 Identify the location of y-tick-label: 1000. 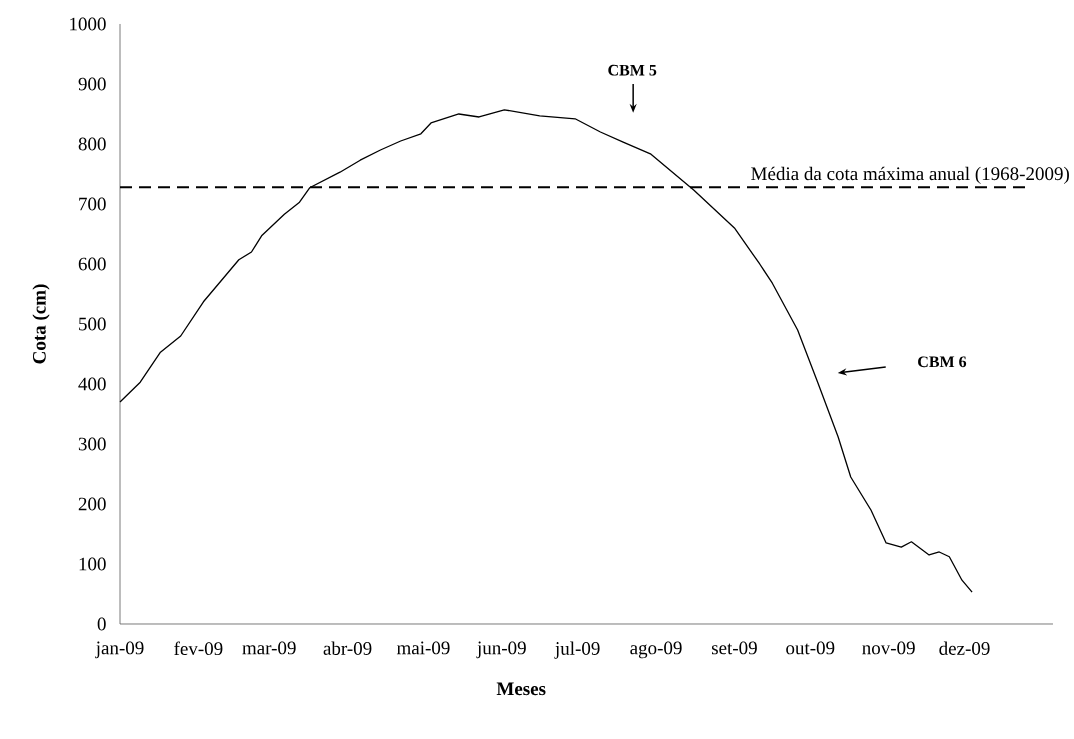
(88, 24).